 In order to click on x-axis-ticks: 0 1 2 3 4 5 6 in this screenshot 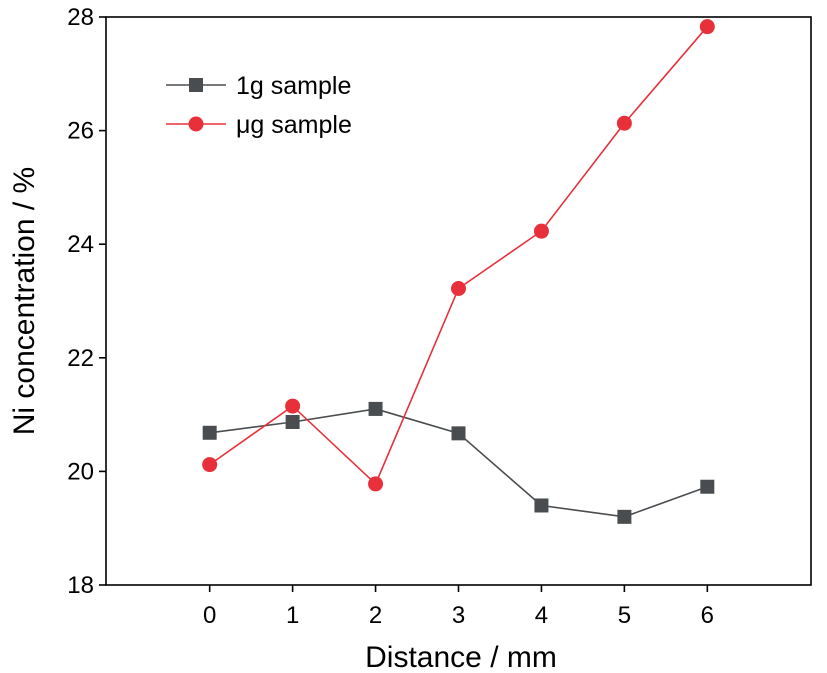, I will do `click(458, 607)`.